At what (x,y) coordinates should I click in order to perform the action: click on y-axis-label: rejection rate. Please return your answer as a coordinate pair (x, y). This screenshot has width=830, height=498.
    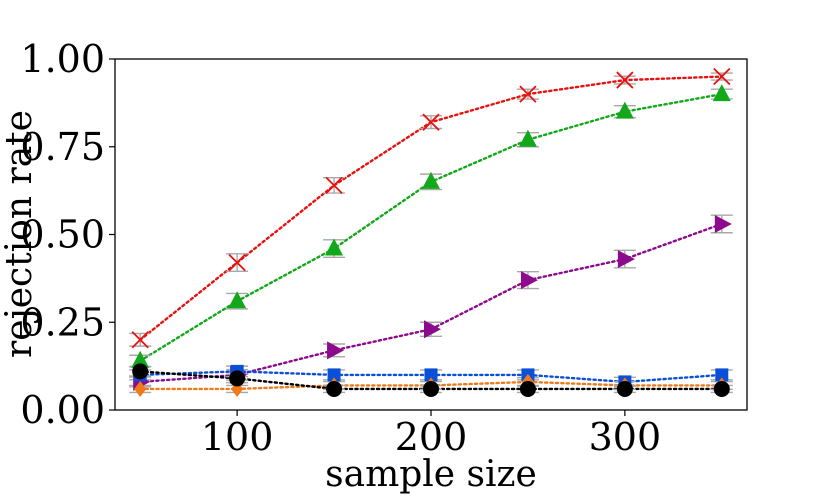
    Looking at the image, I should click on (20, 234).